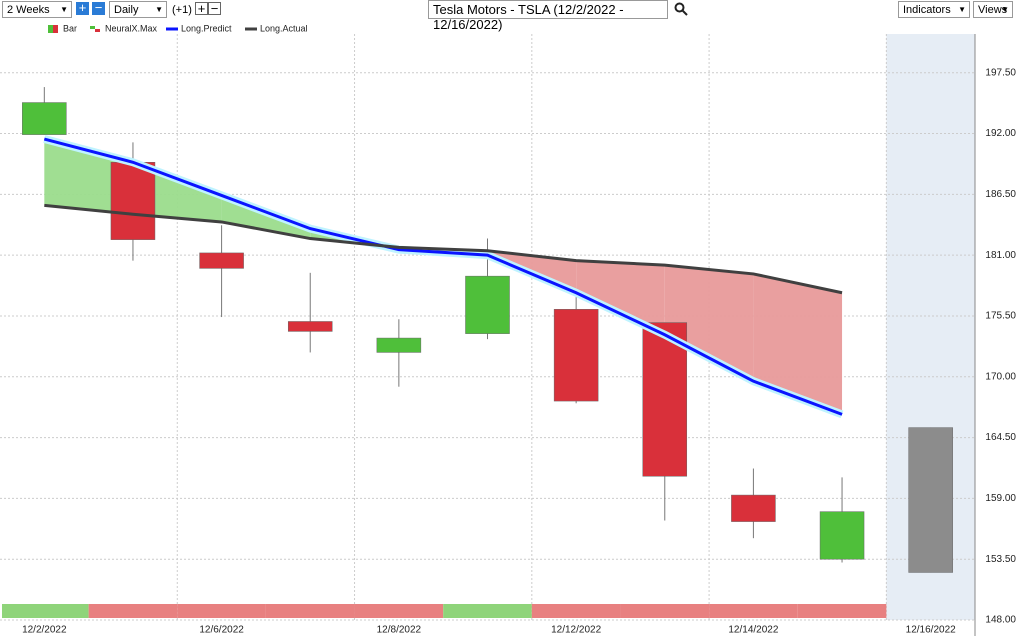 The width and height of the screenshot is (1024, 643). I want to click on minus-button: −, so click(98, 8).